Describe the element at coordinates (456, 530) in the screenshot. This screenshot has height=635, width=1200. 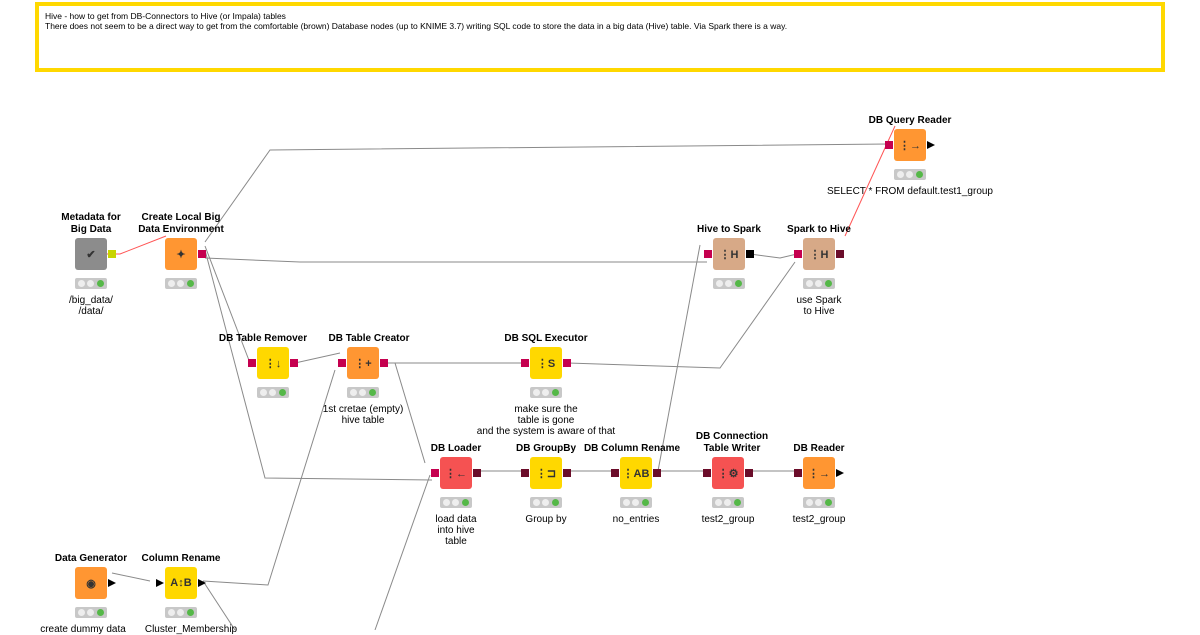
I see `node-description: load data into hive table` at that location.